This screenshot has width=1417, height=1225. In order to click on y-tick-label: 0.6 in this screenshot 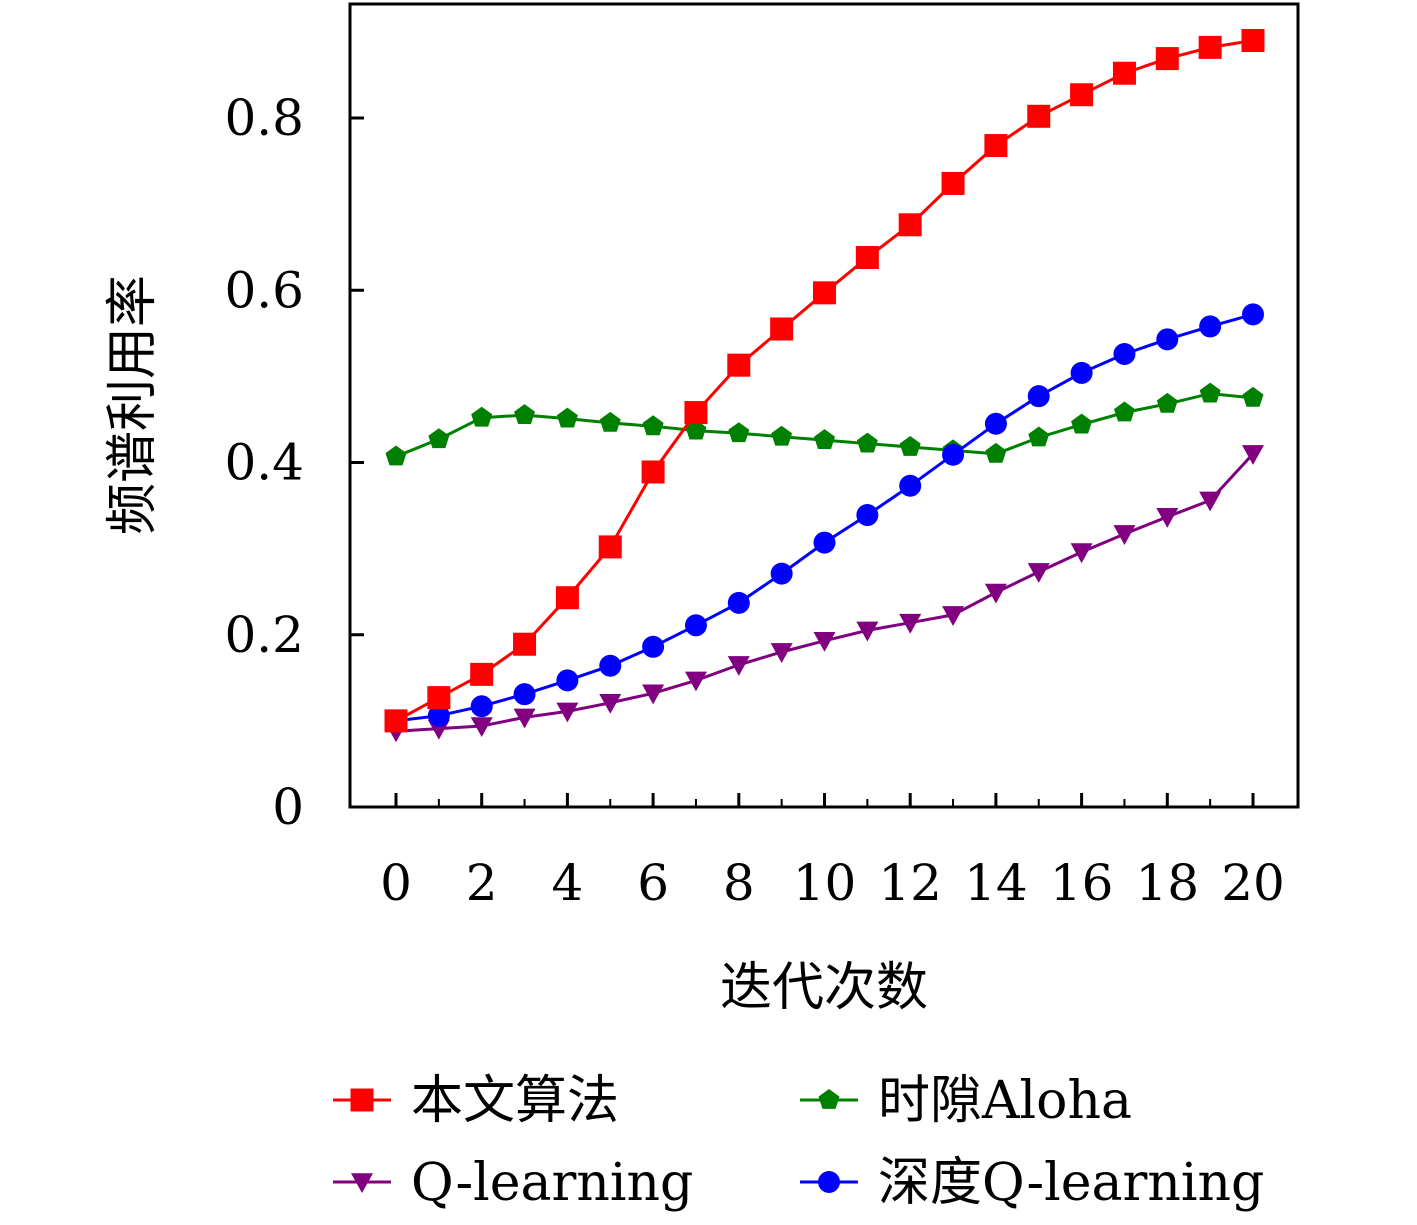, I will do `click(264, 290)`.